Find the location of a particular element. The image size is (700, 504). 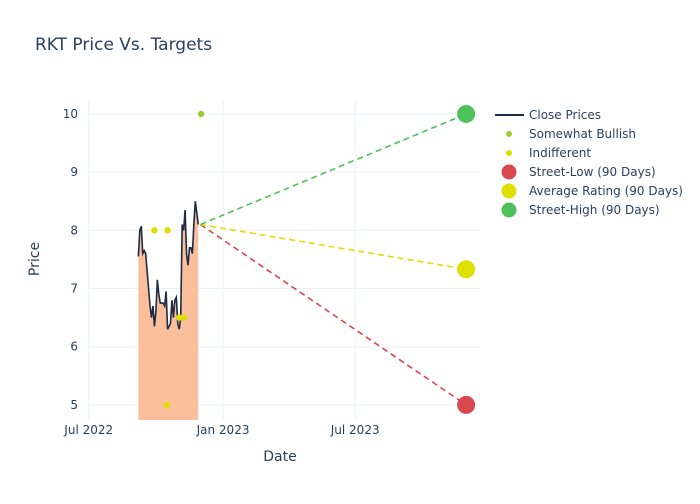

legend-label: Somewhat Bullish is located at coordinates (582, 134).